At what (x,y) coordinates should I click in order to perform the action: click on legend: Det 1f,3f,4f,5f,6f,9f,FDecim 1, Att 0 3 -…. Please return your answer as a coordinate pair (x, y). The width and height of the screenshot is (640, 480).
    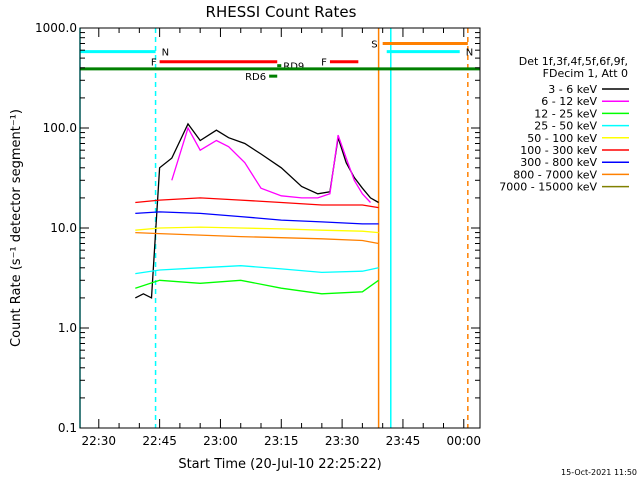
    Looking at the image, I should click on (564, 124).